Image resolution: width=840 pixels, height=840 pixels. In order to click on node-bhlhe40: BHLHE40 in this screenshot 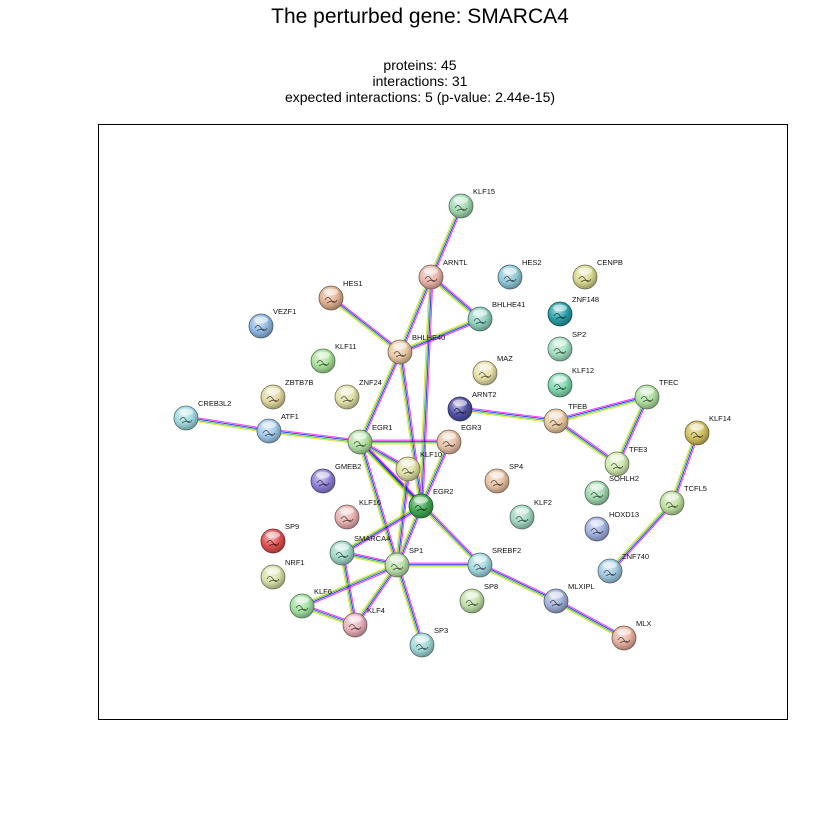, I will do `click(416, 349)`.